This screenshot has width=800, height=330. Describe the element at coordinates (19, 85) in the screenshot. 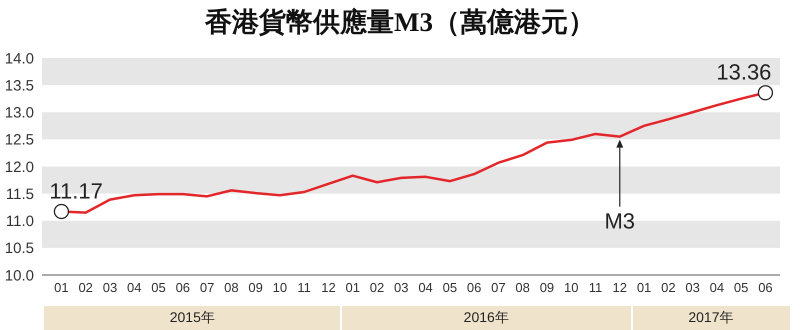

I see `y-tick-label: 13.5` at that location.